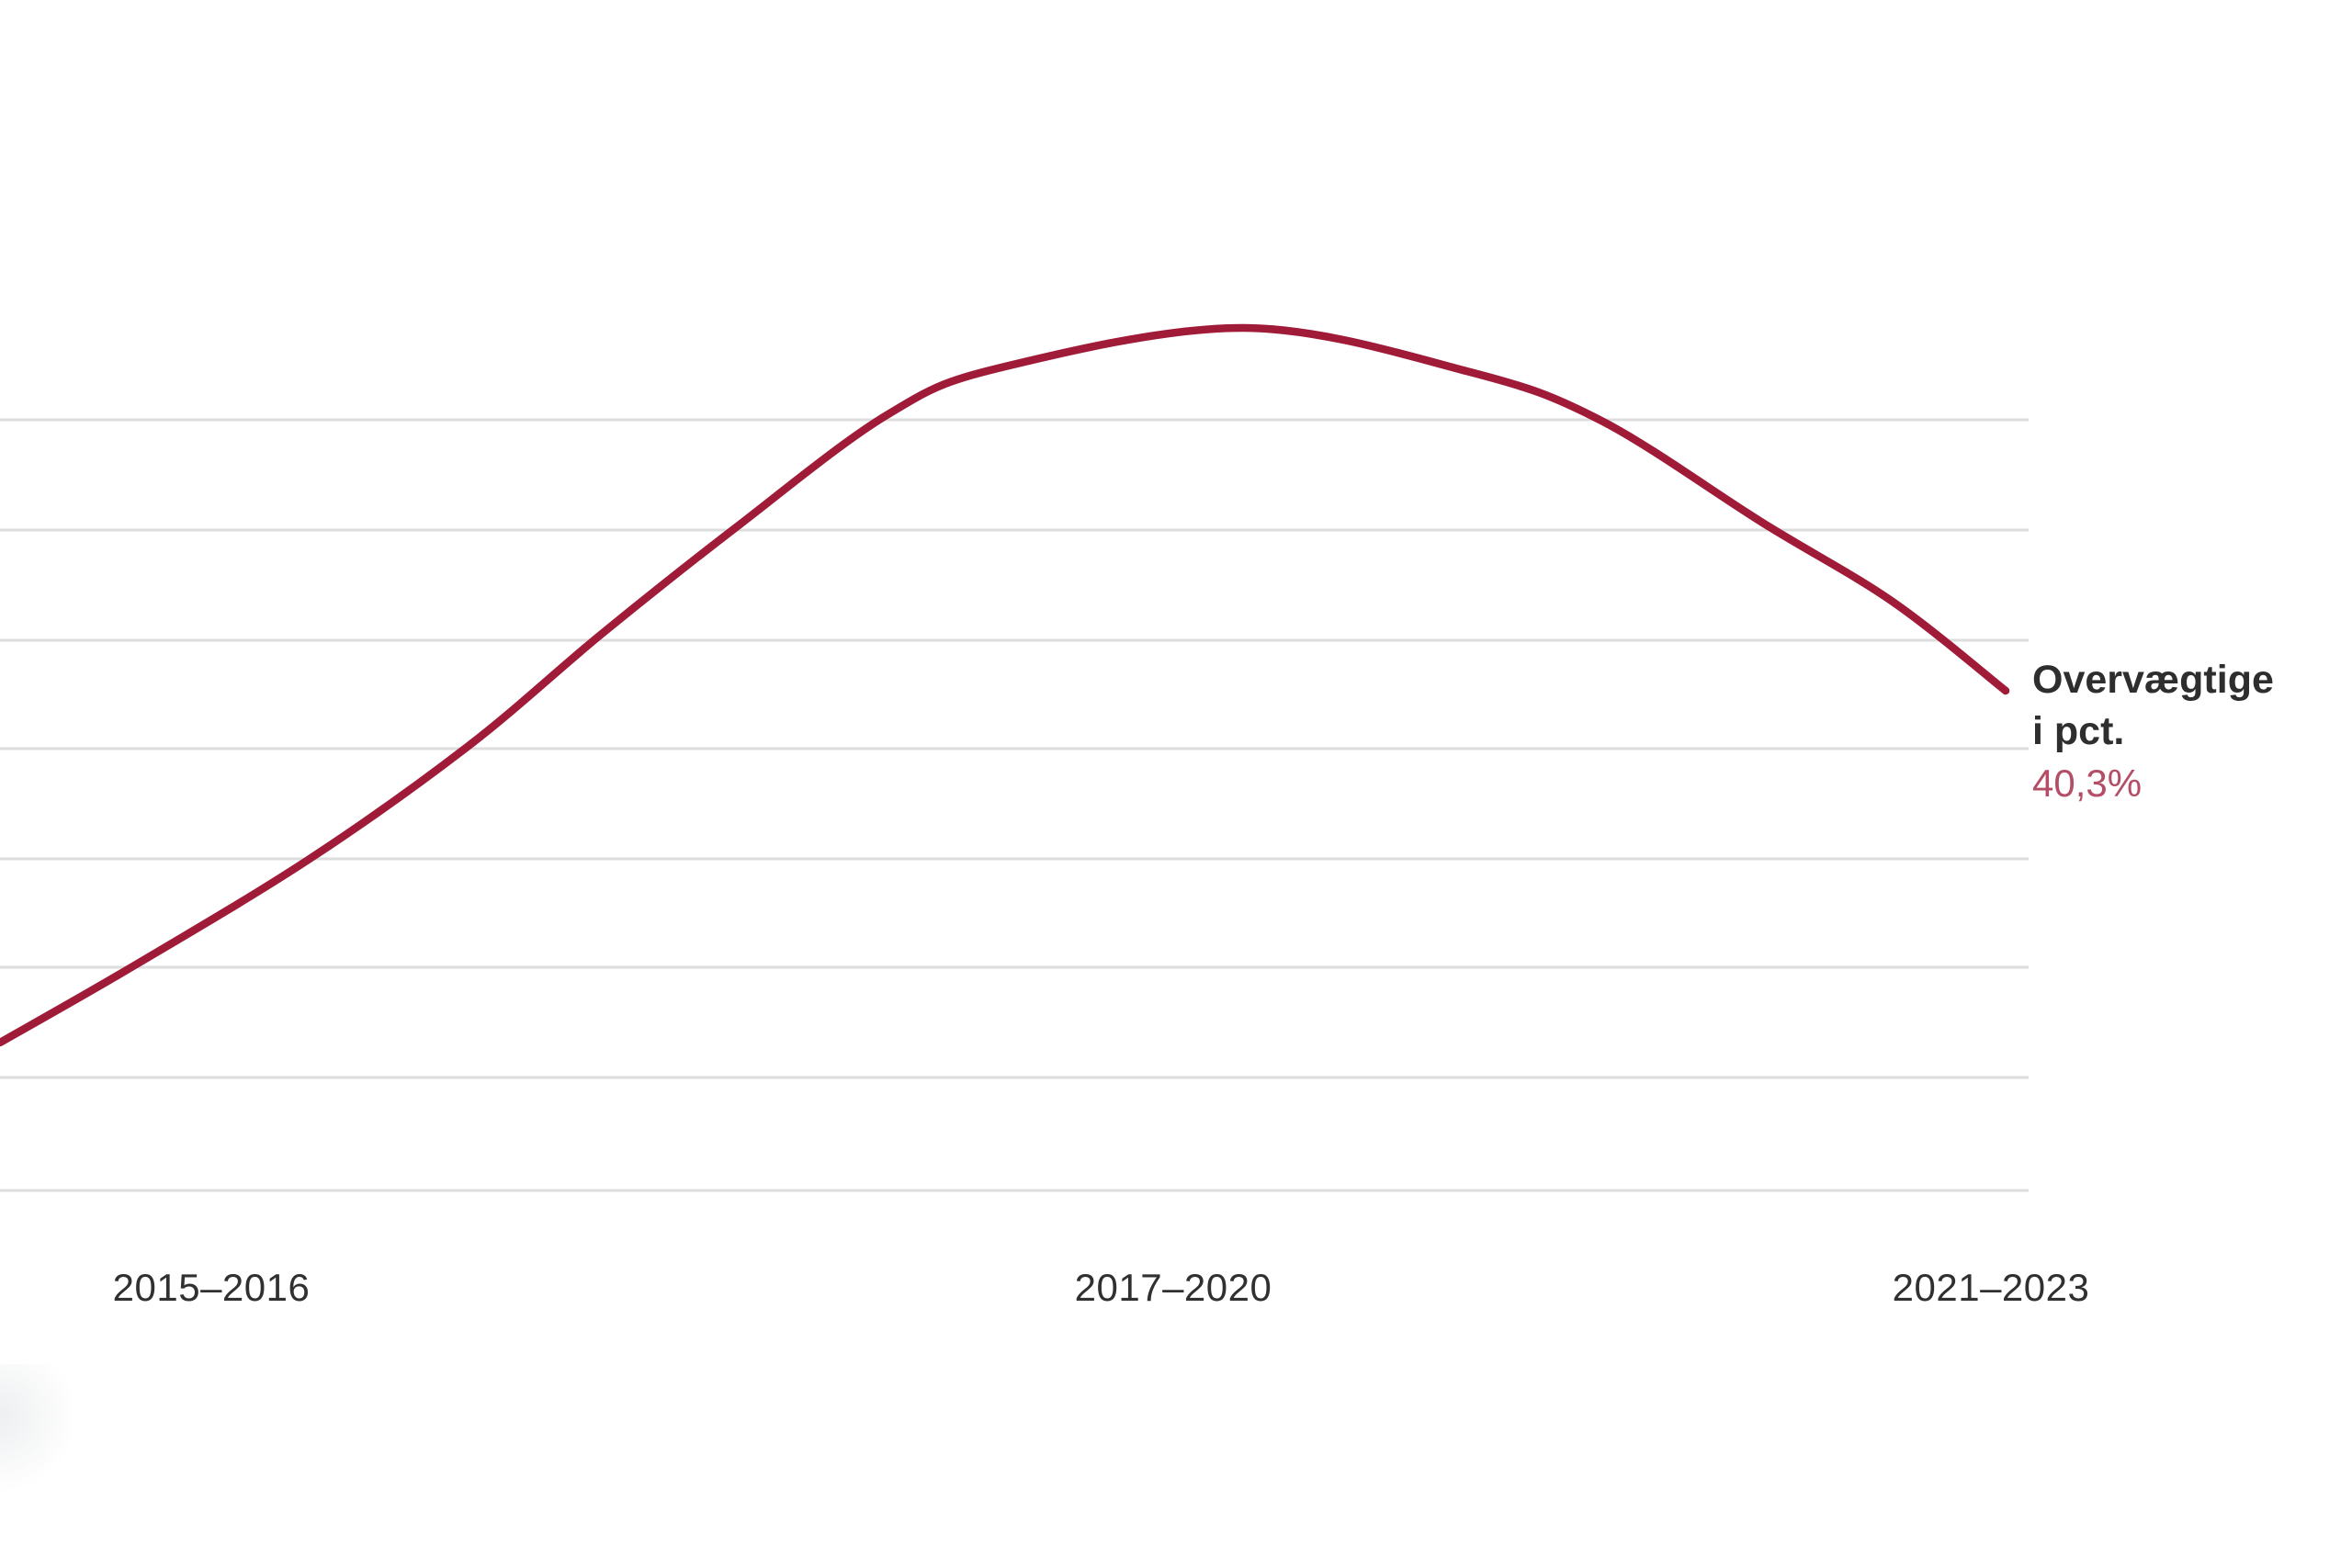 Image resolution: width=2352 pixels, height=1568 pixels. Describe the element at coordinates (2153, 731) in the screenshot. I see `series-end-label: Overvægtige i pct. 40,3%` at that location.